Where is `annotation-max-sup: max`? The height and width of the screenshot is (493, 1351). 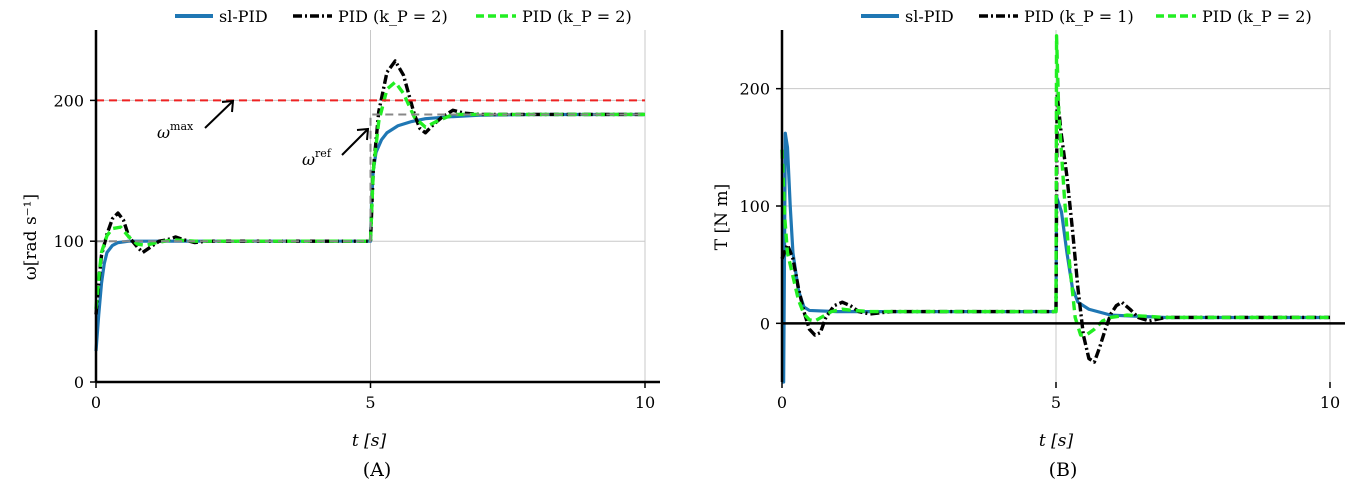
annotation-max-sup: max is located at coordinates (182, 126).